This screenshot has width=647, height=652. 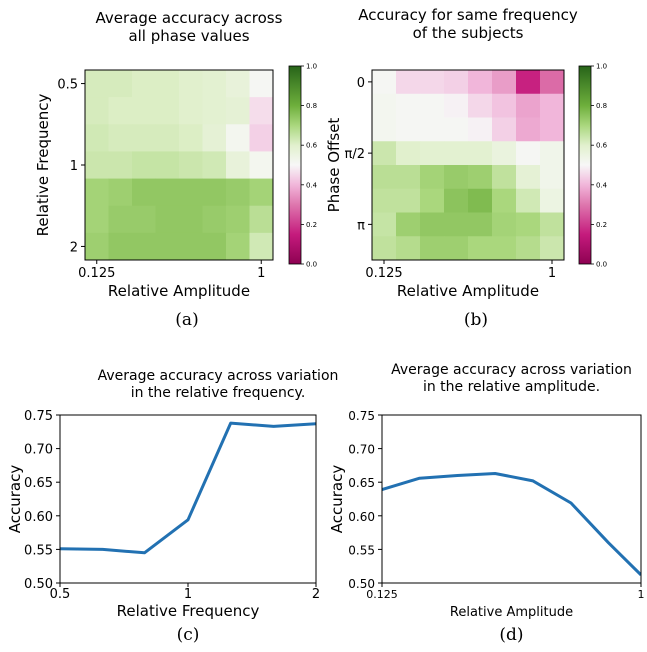 I want to click on chart-title: all phase values, so click(x=188, y=36).